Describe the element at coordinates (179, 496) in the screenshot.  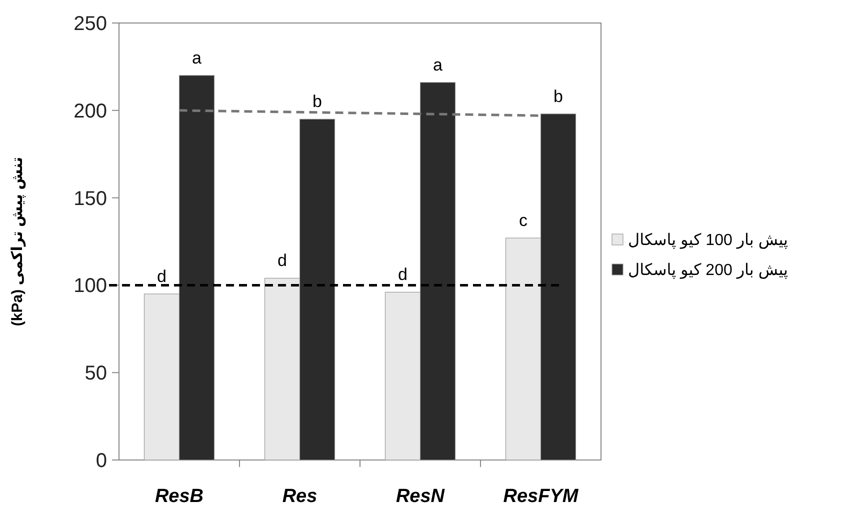
I see `x-tick-label: ResB` at that location.